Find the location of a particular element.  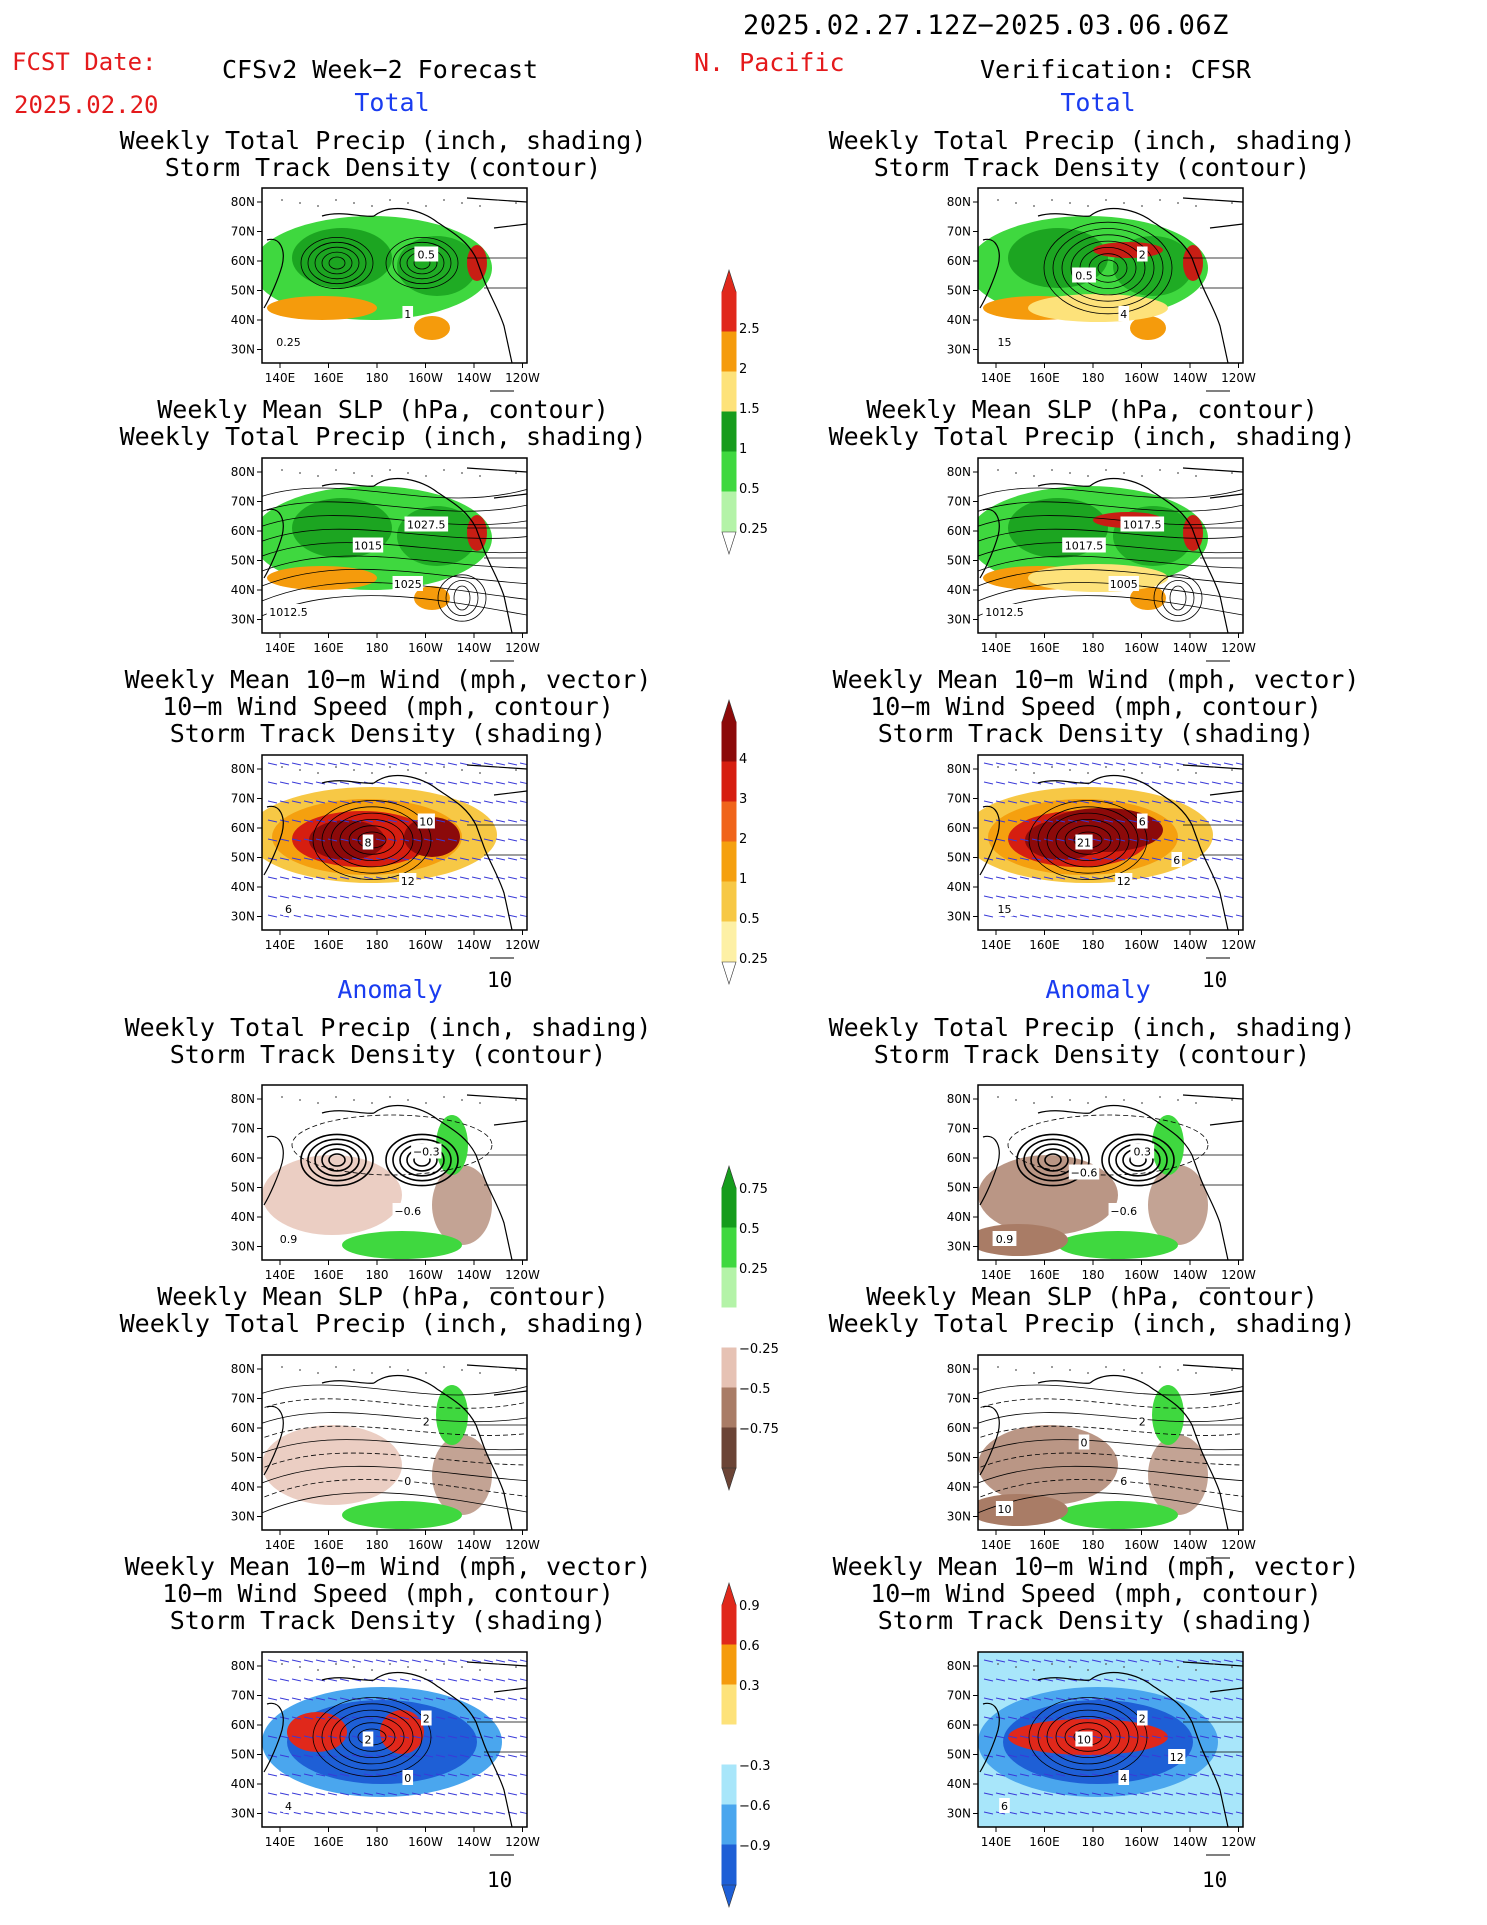

contour-label: 0.25 is located at coordinates (288, 342).